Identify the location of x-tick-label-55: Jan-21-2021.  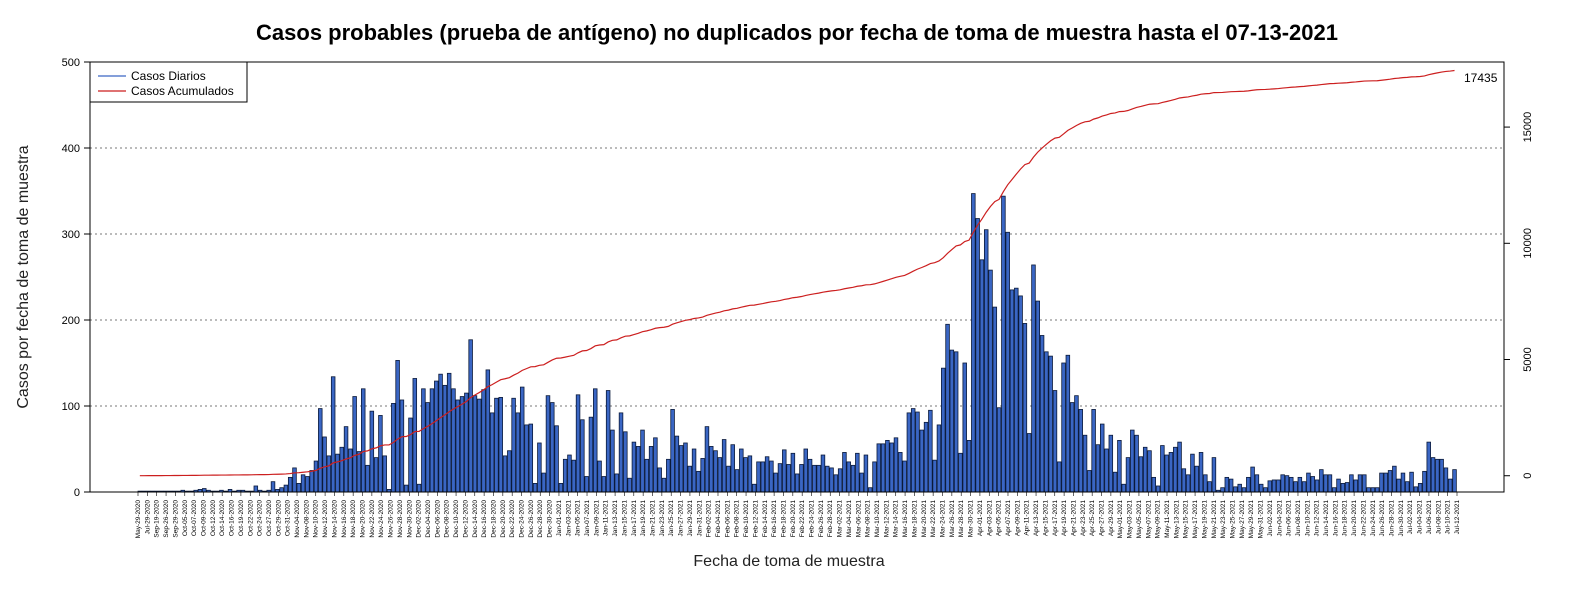
(653, 518).